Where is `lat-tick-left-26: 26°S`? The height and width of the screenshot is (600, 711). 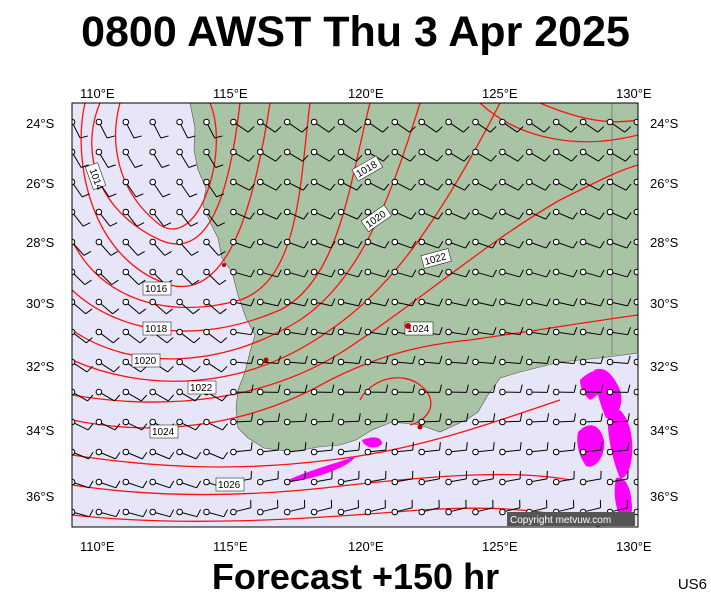 lat-tick-left-26: 26°S is located at coordinates (40, 183).